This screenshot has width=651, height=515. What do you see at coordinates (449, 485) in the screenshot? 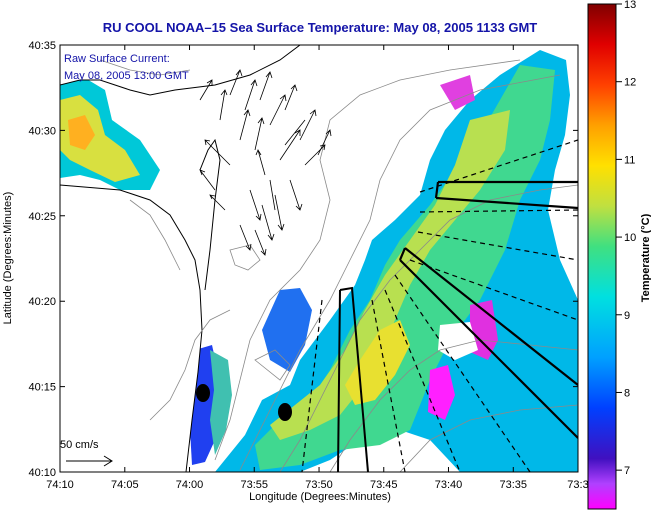
I see `x-tick-label: 73:40` at bounding box center [449, 485].